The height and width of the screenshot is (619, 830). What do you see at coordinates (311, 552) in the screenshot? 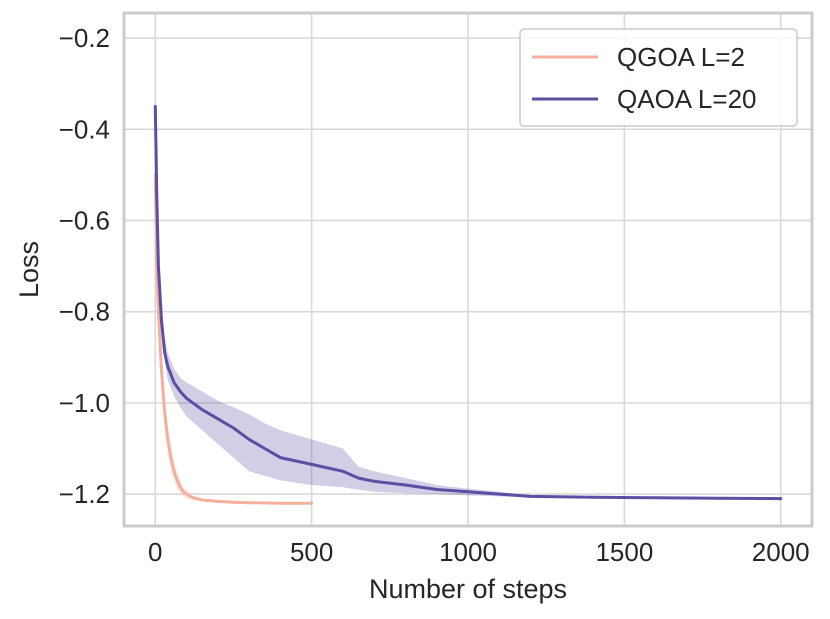
I see `x-tick-label: 500` at bounding box center [311, 552].